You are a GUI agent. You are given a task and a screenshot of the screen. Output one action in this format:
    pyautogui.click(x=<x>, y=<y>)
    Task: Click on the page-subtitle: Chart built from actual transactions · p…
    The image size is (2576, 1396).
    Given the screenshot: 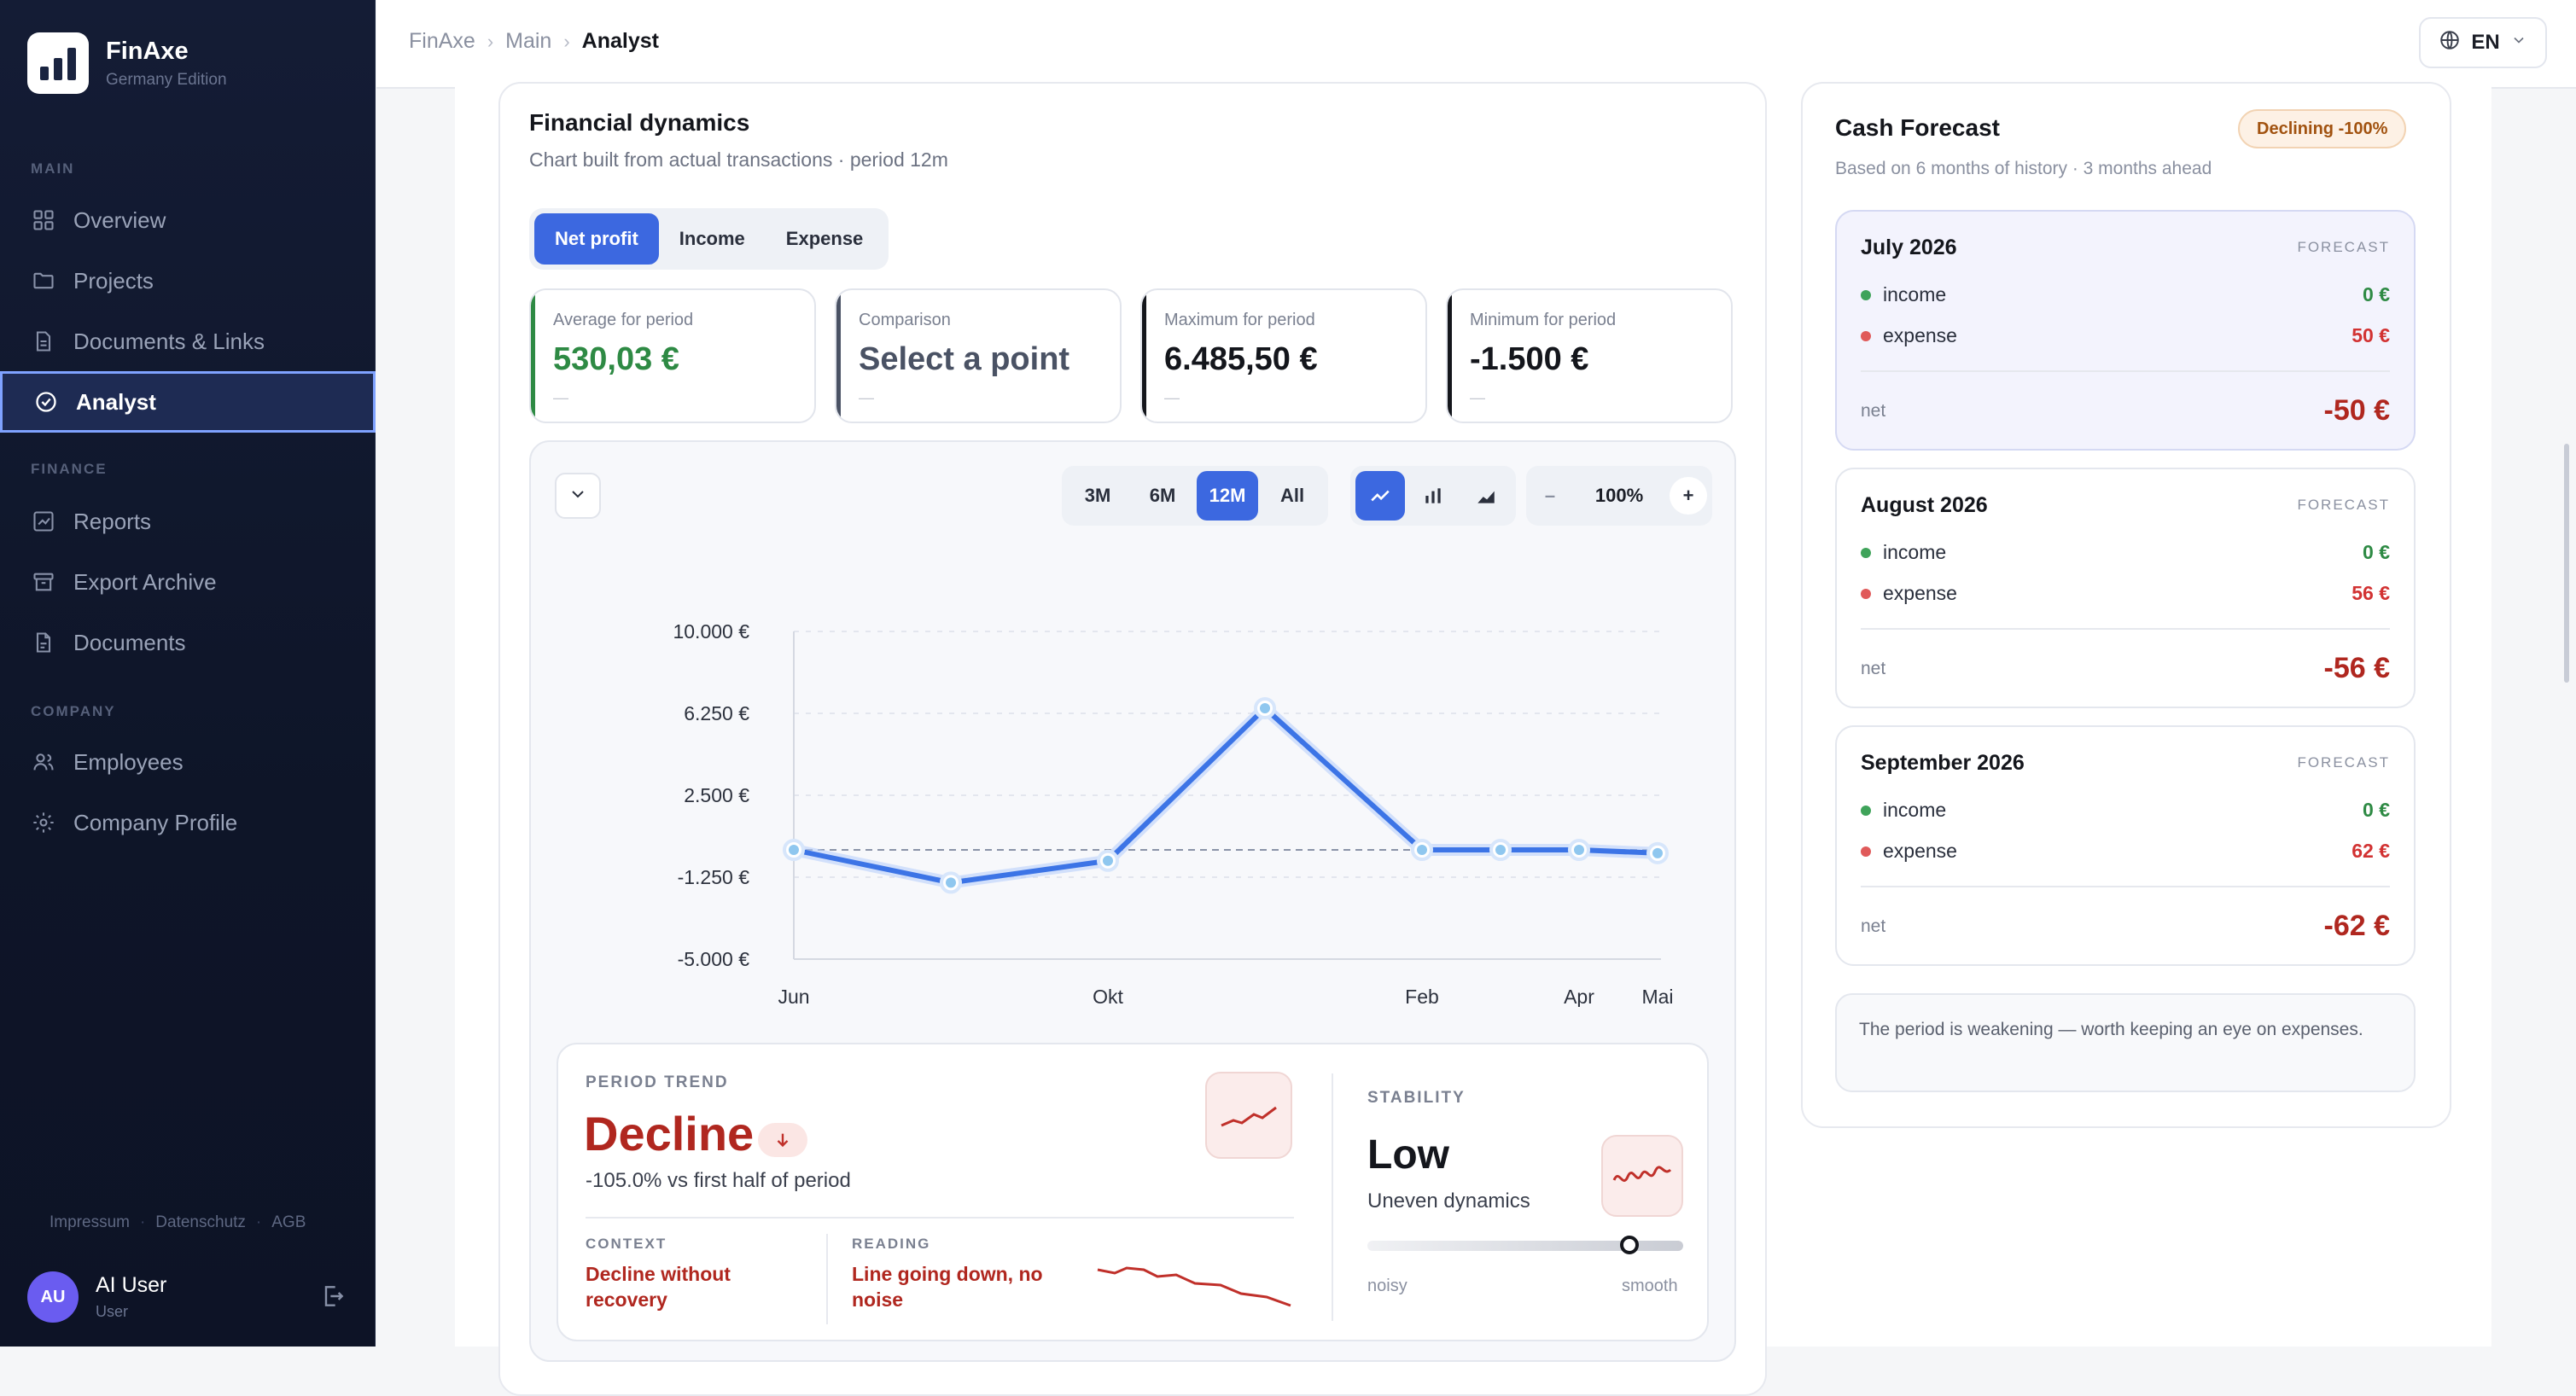 What is the action you would take?
    pyautogui.click(x=738, y=159)
    